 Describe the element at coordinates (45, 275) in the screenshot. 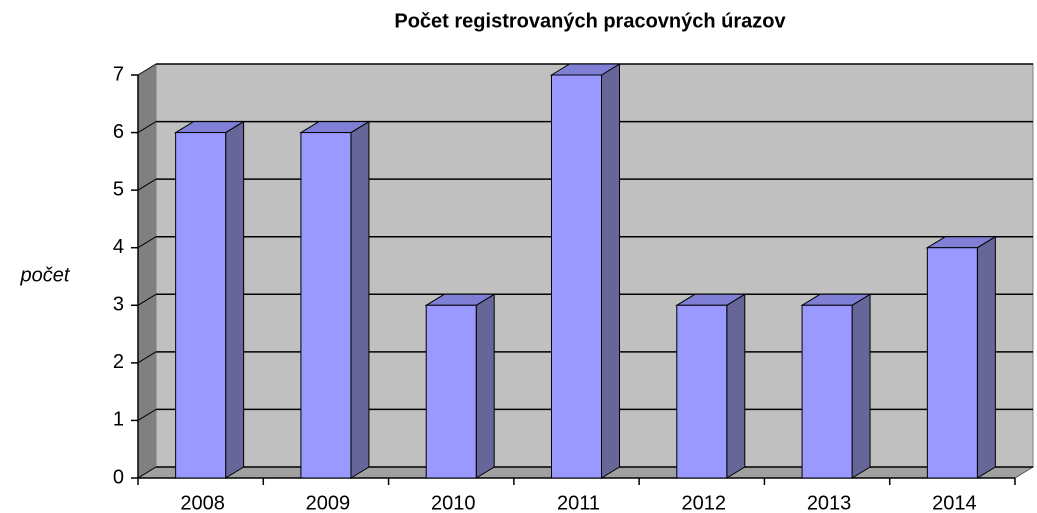

I see `y-axis-label: počet` at that location.